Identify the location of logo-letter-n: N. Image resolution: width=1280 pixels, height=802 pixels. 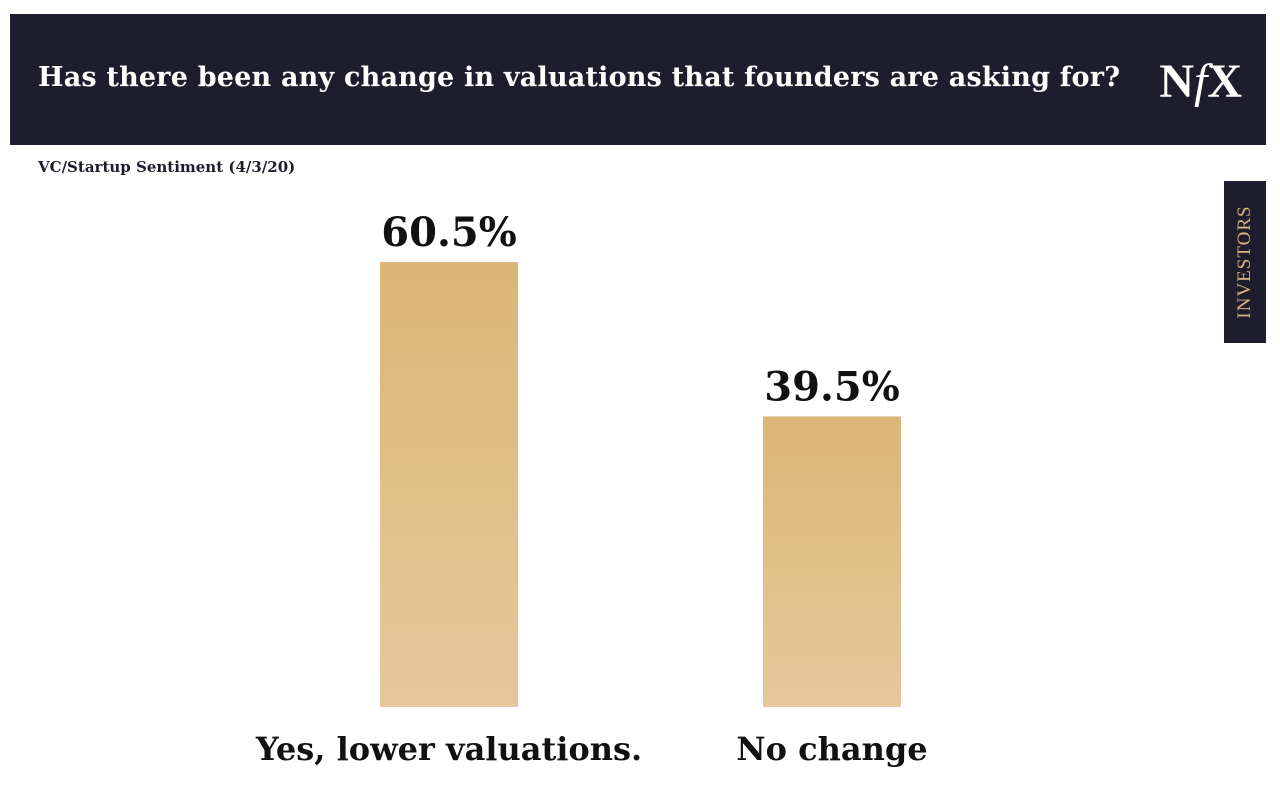
(1176, 81).